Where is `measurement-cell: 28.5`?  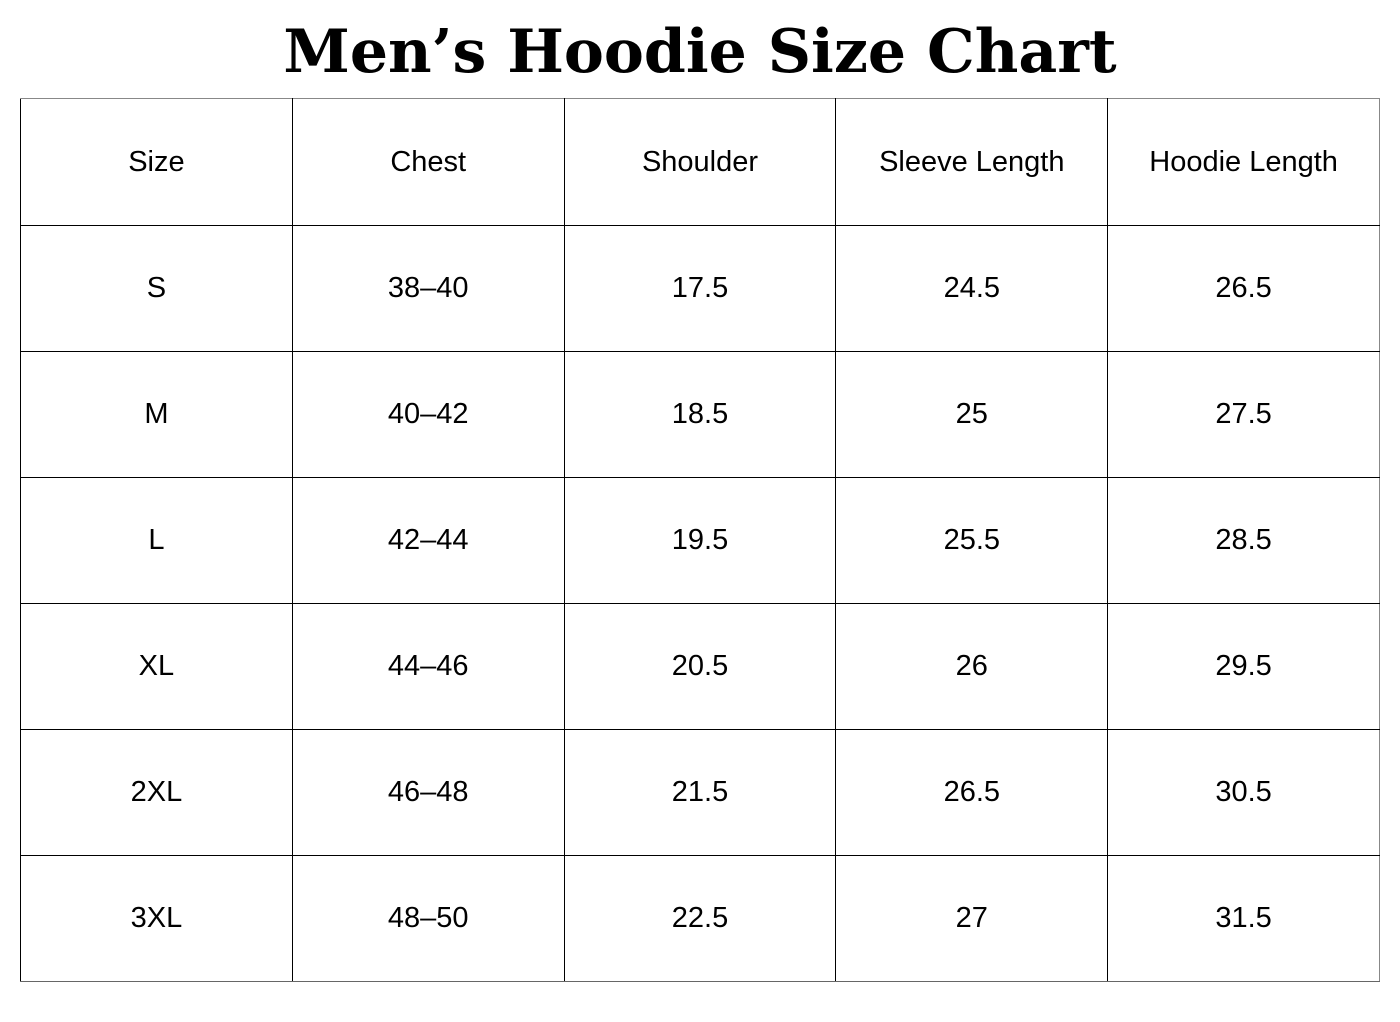 measurement-cell: 28.5 is located at coordinates (1243, 540).